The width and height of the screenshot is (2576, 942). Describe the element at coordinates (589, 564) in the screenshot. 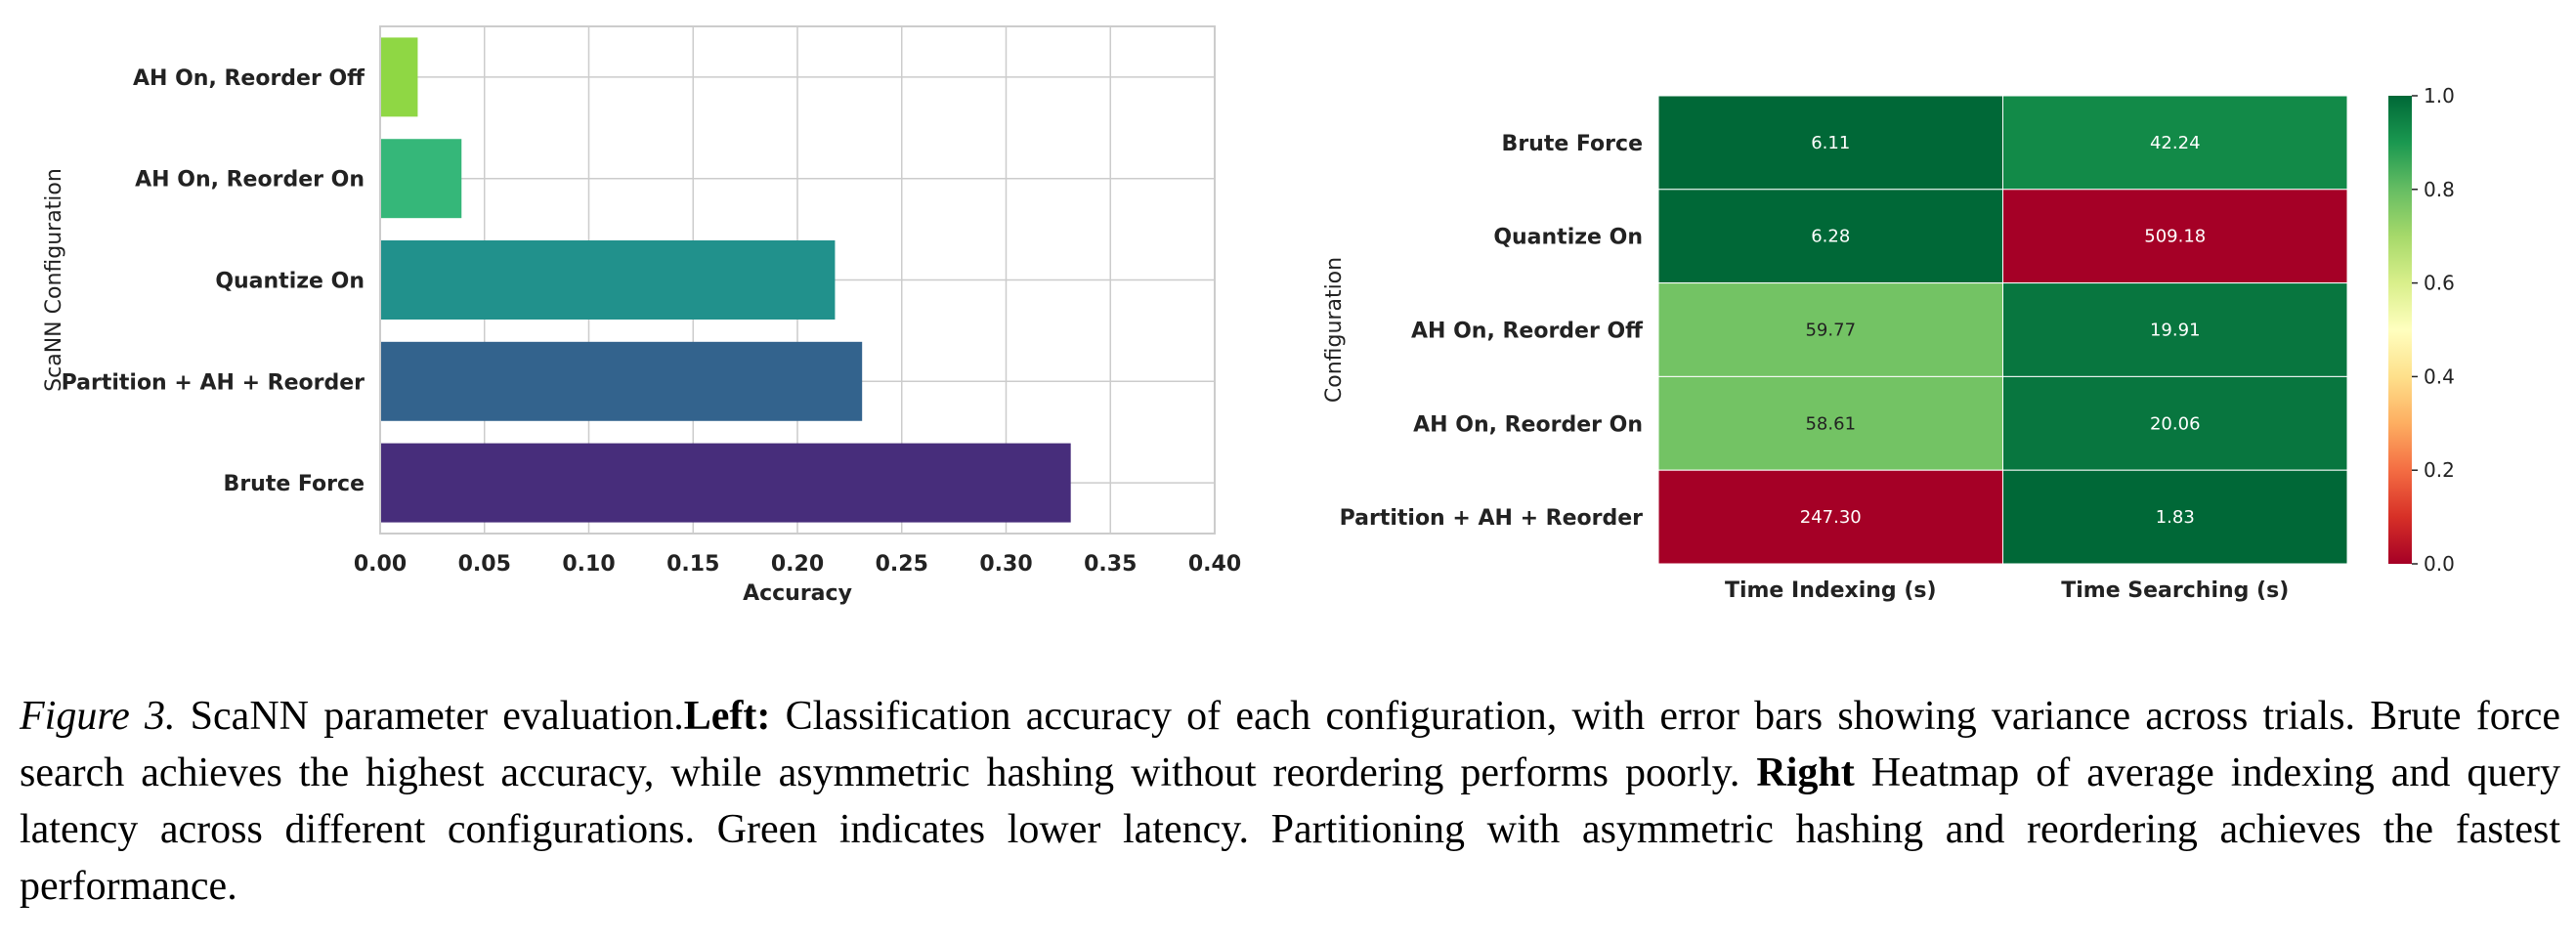

I see `x-tick-label: 0.10` at that location.